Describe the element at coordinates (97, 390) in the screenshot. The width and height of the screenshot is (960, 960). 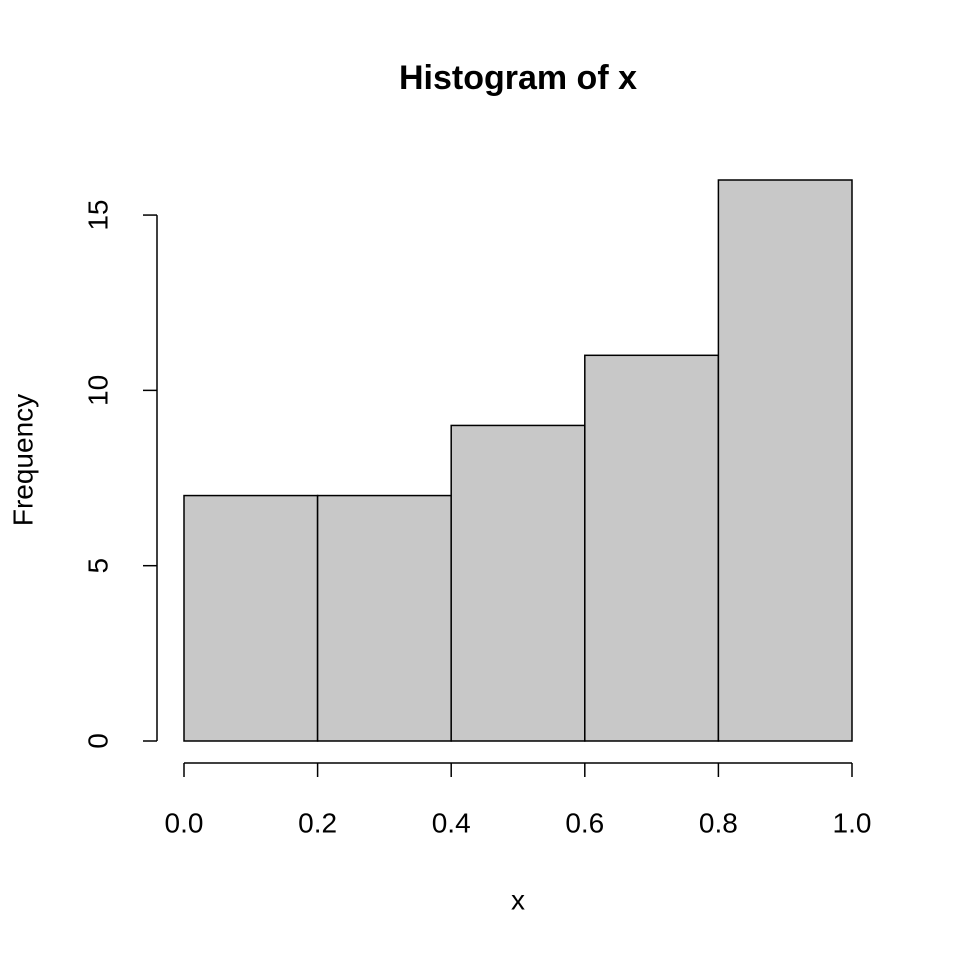
I see `y-tick-label: 10` at that location.